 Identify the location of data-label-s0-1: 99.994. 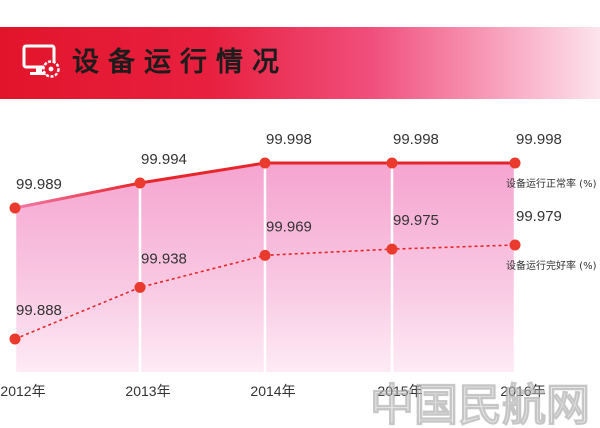
(164, 159).